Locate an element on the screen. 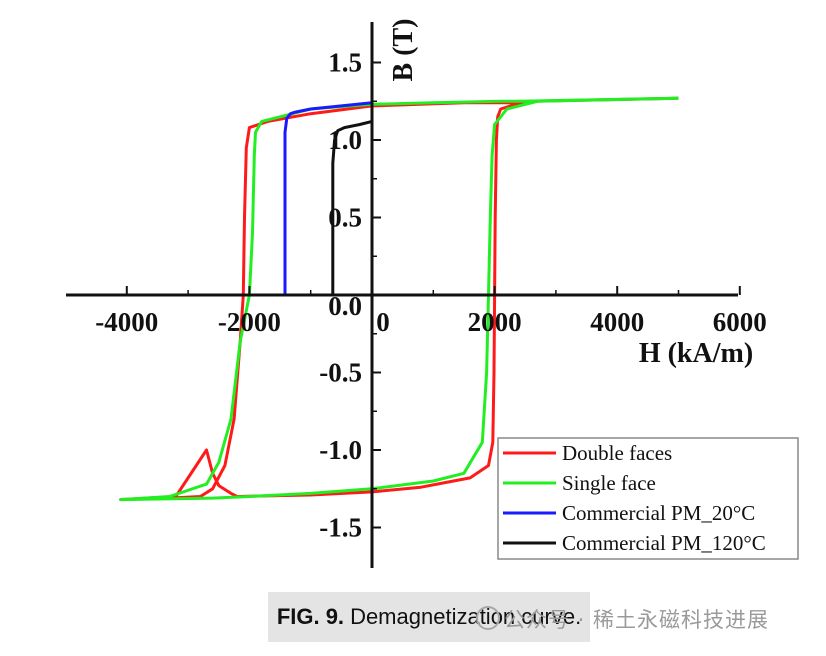  watermark-text: 公众号 · 稀土永磁科技进展 is located at coordinates (637, 620).